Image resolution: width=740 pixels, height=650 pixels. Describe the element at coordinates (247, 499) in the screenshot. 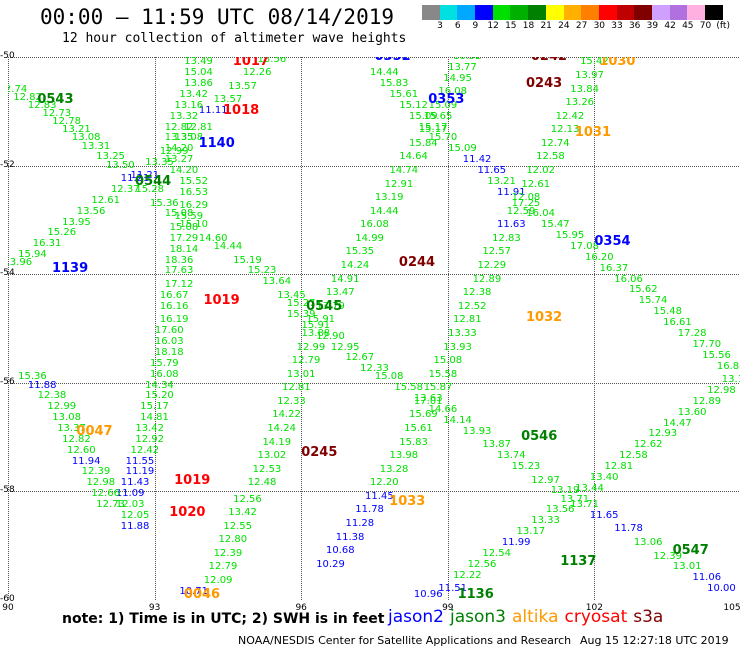

I see `wave-height-value: 12.56` at that location.